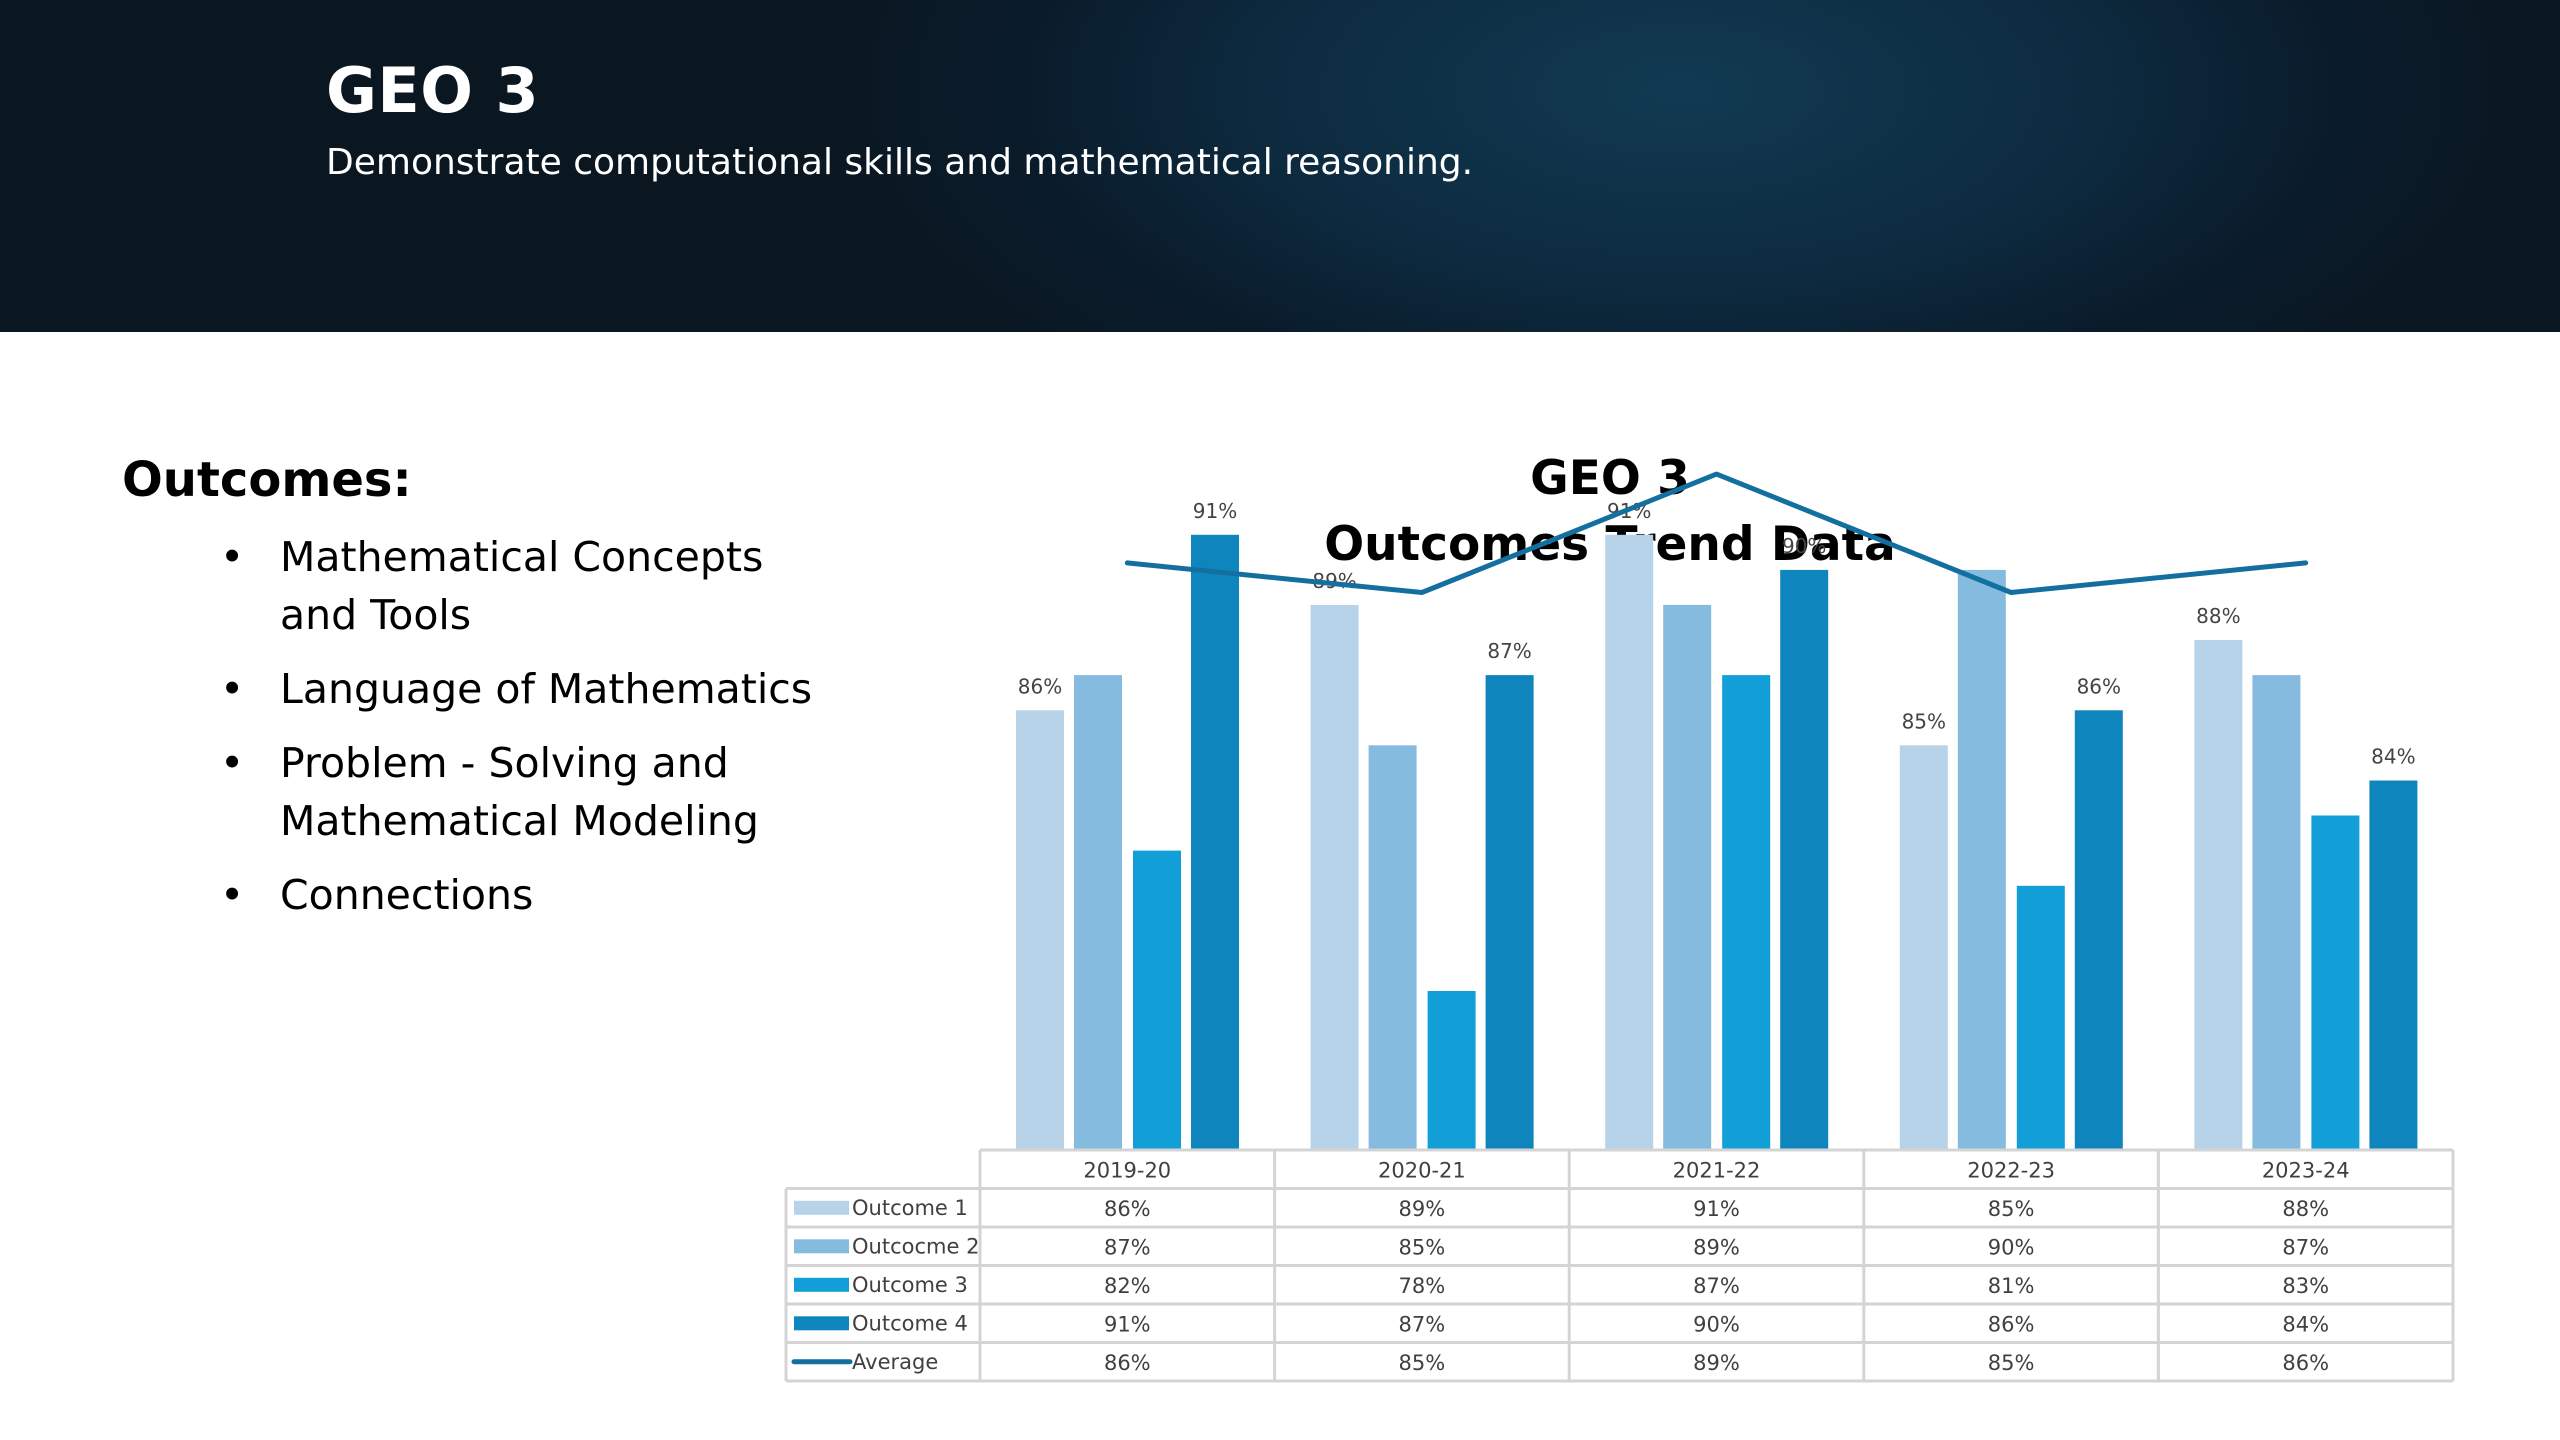 Image resolution: width=2560 pixels, height=1440 pixels. Describe the element at coordinates (433, 90) in the screenshot. I see `slide-title: GEO 3` at that location.